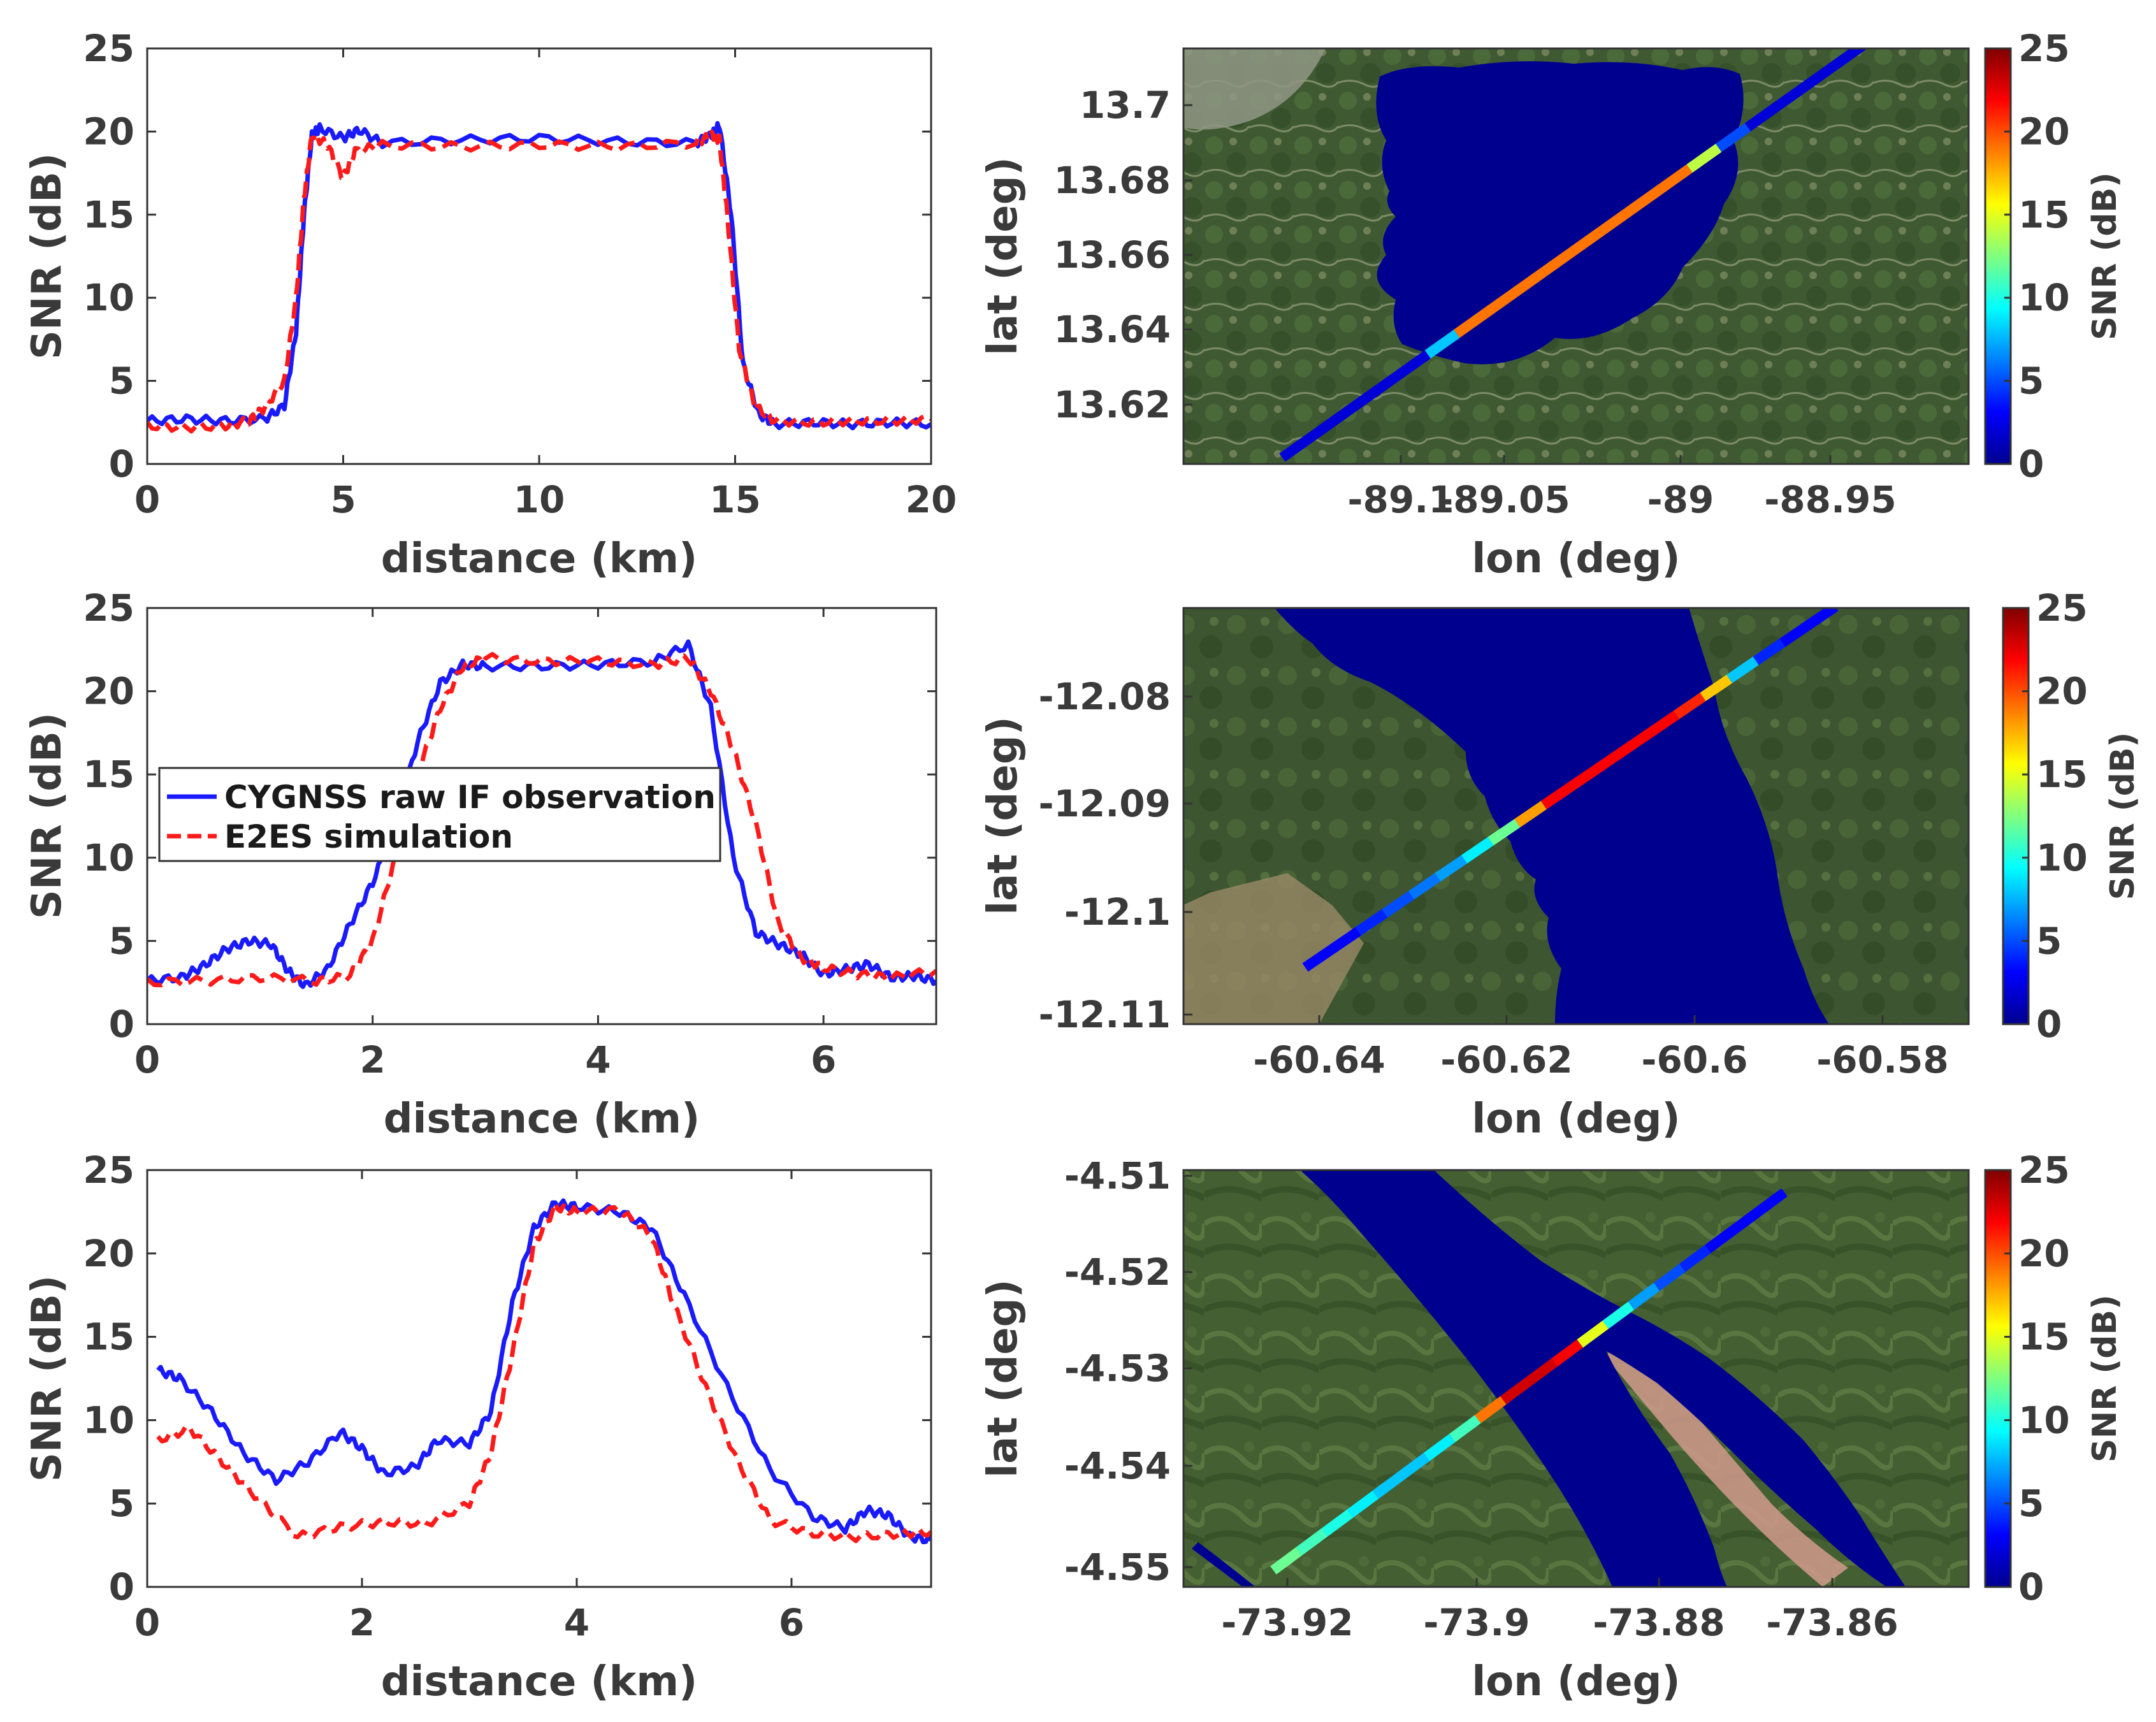 The height and width of the screenshot is (1722, 2156). Describe the element at coordinates (542, 1119) in the screenshot. I see `x-axis-label: distance (km)` at that location.